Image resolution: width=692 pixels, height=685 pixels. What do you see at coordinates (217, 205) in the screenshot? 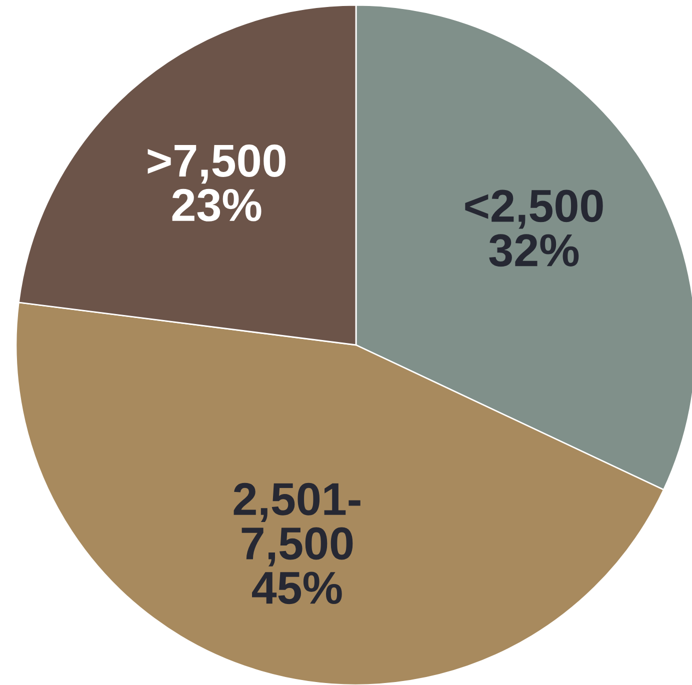
I see `data-label: 23%` at bounding box center [217, 205].